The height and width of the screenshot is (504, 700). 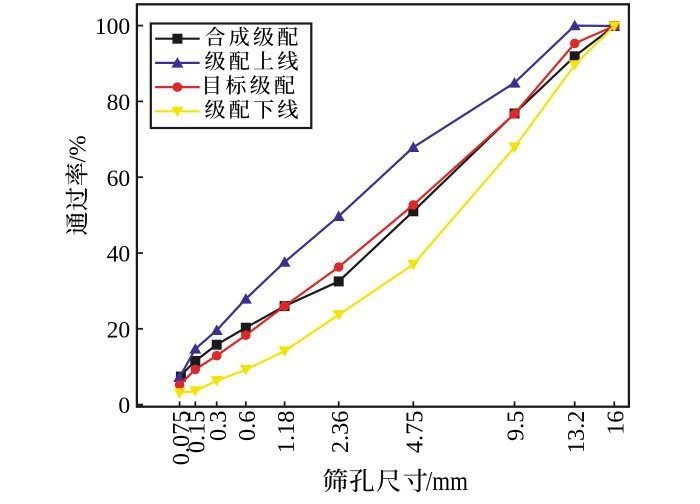 What do you see at coordinates (218, 426) in the screenshot?
I see `svg-text: 0.3` at bounding box center [218, 426].